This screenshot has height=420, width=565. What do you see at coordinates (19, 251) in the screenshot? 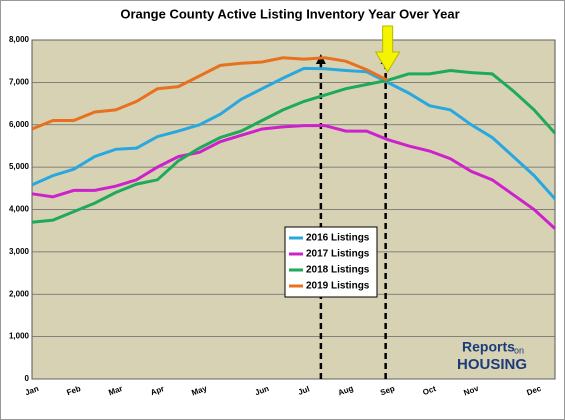
I see `y-tick-label: 3,000` at bounding box center [19, 251].